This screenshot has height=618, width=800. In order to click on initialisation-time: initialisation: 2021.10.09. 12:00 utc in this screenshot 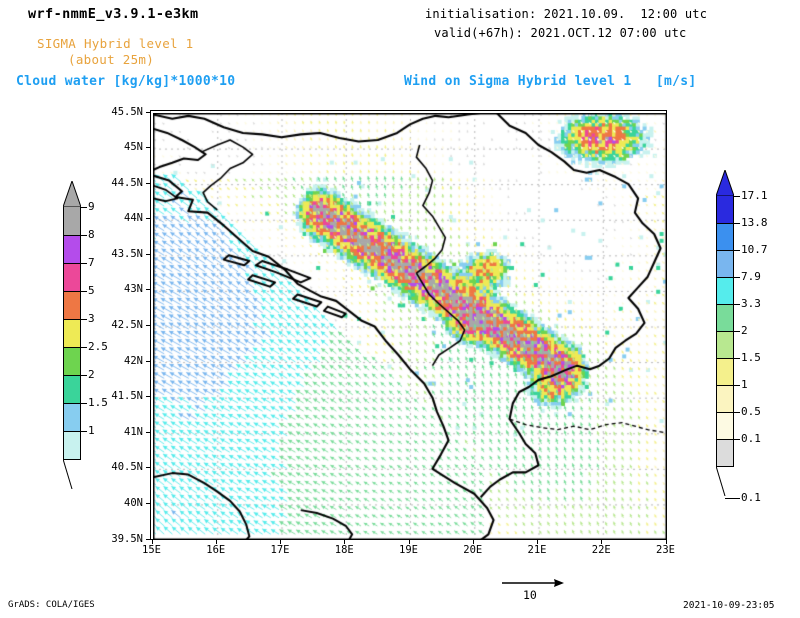, I will do `click(566, 14)`.